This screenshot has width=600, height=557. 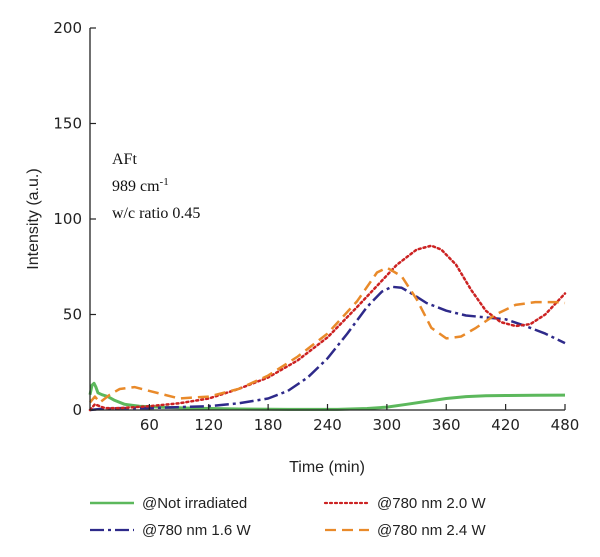 What do you see at coordinates (67, 28) in the screenshot?
I see `y-tick-label-200: 200` at bounding box center [67, 28].